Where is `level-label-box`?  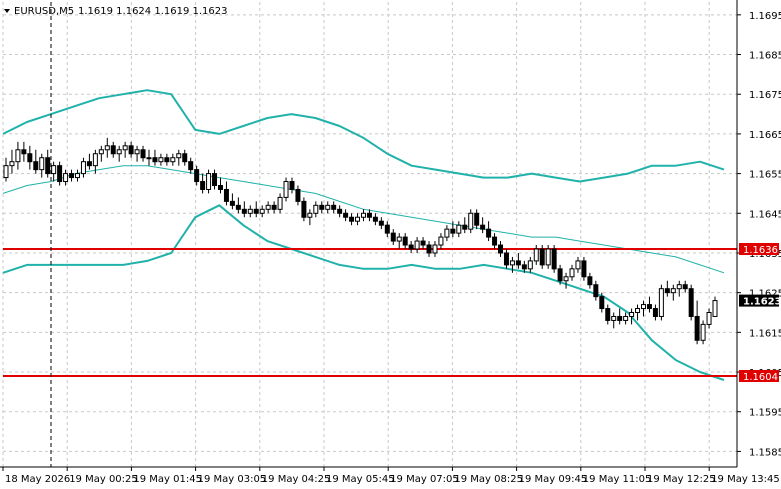
level-label-box is located at coordinates (759, 376).